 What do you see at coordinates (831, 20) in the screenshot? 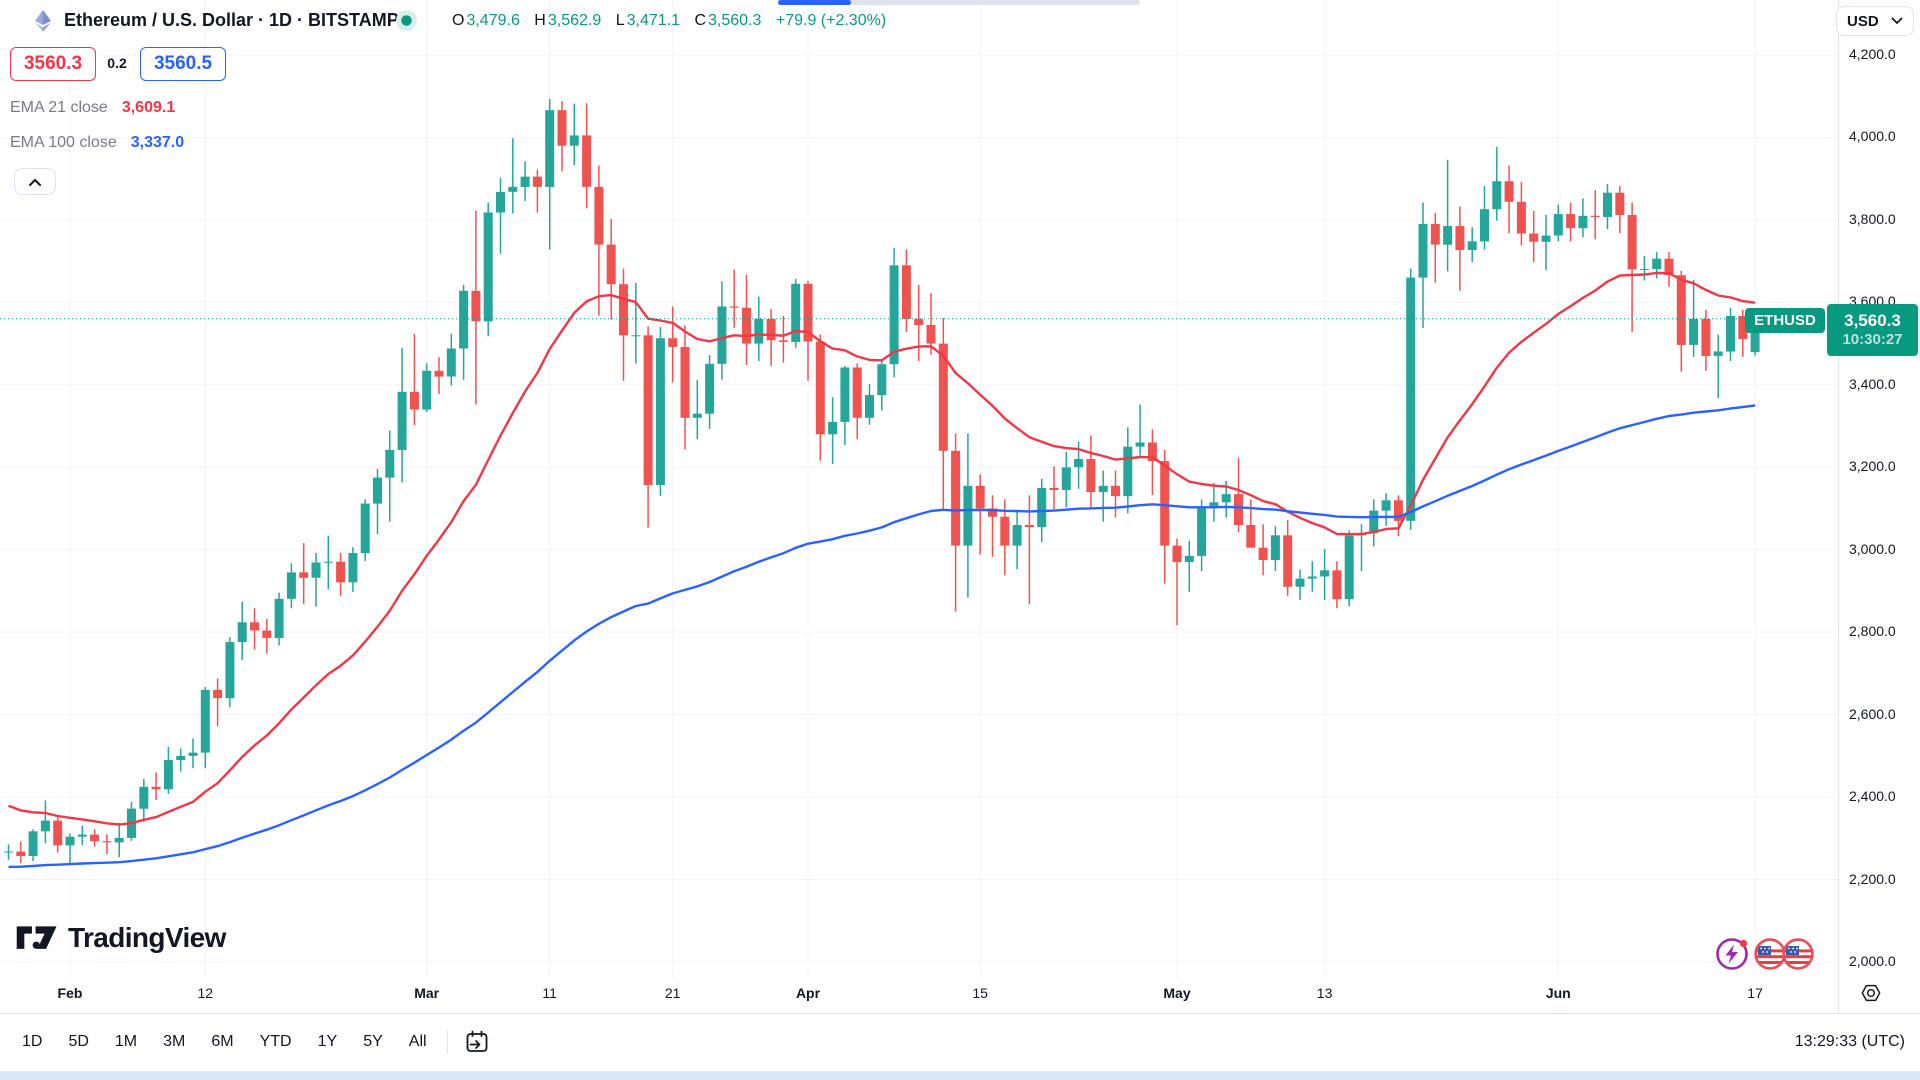
I see `change-value: +79.9 (+2.30%)` at bounding box center [831, 20].